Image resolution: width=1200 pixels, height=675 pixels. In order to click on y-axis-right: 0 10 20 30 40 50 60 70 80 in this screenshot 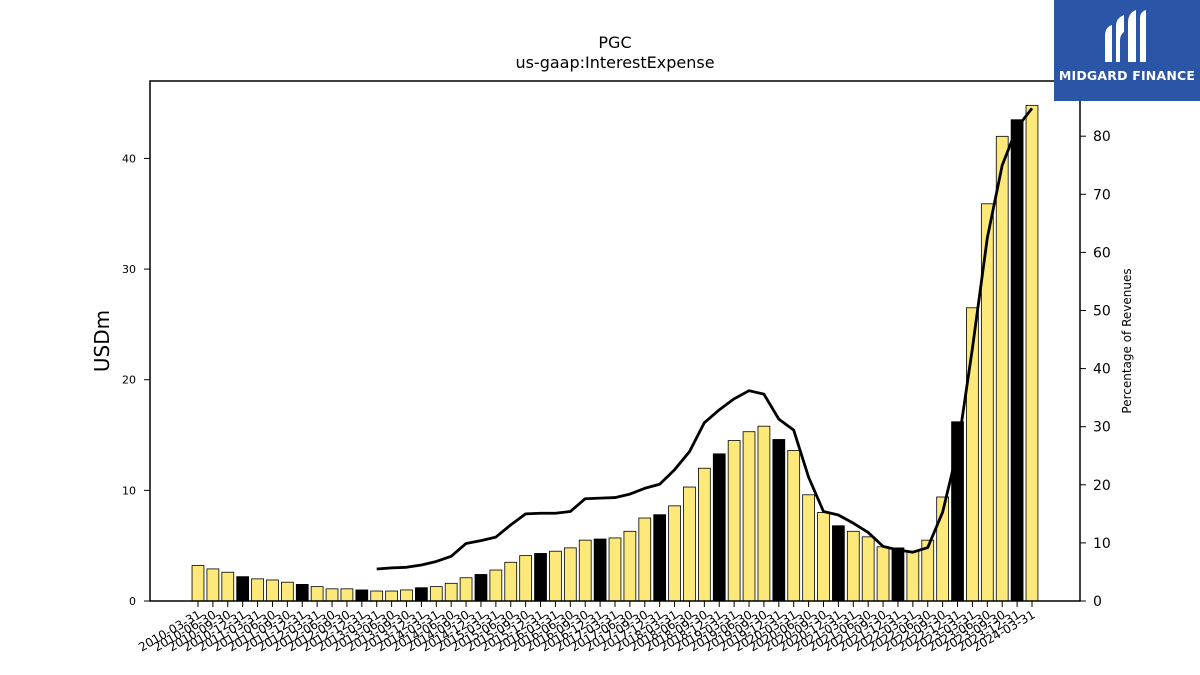, I will do `click(1095, 369)`.